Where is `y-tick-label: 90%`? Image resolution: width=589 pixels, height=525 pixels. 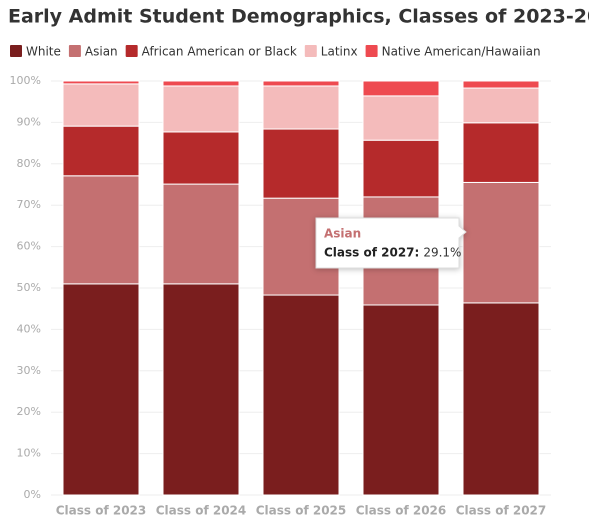 y-tick-label: 90% is located at coordinates (29, 121).